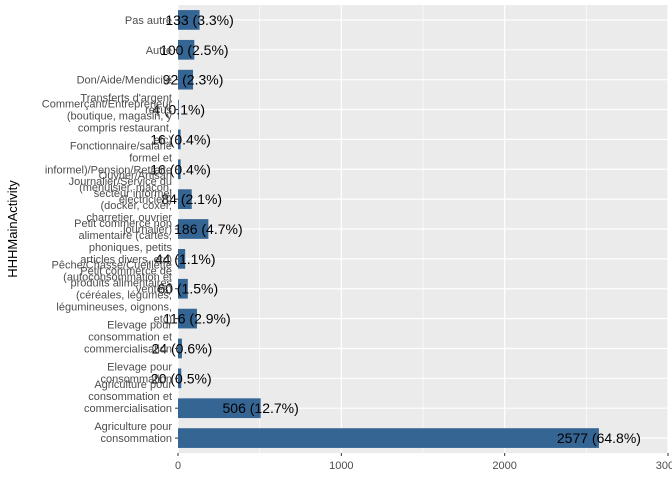 The width and height of the screenshot is (672, 485). I want to click on y-tick-label: Elevage pour consommation, so click(136, 373).